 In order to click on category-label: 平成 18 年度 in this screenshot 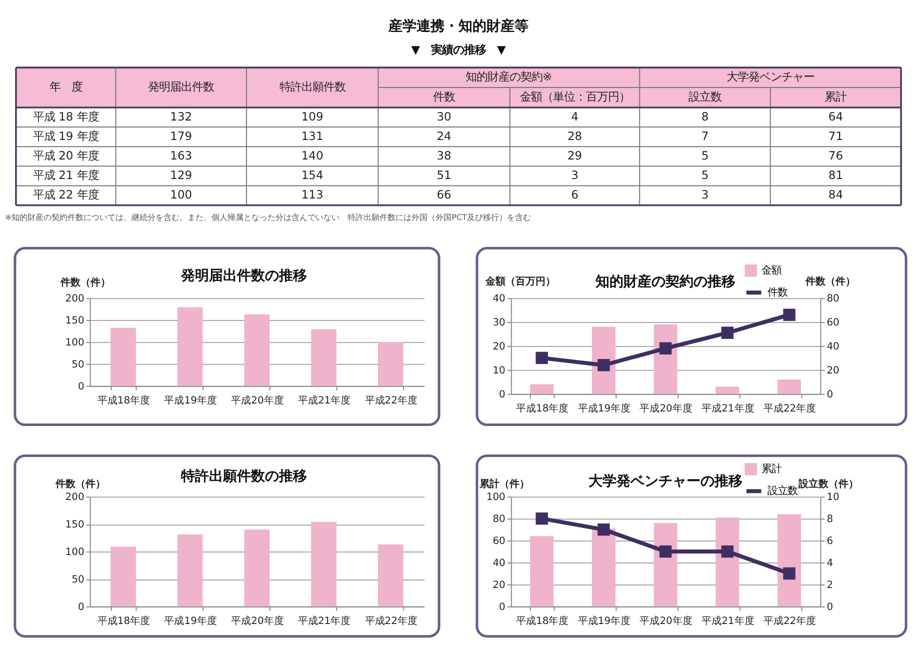, I will do `click(65, 116)`.